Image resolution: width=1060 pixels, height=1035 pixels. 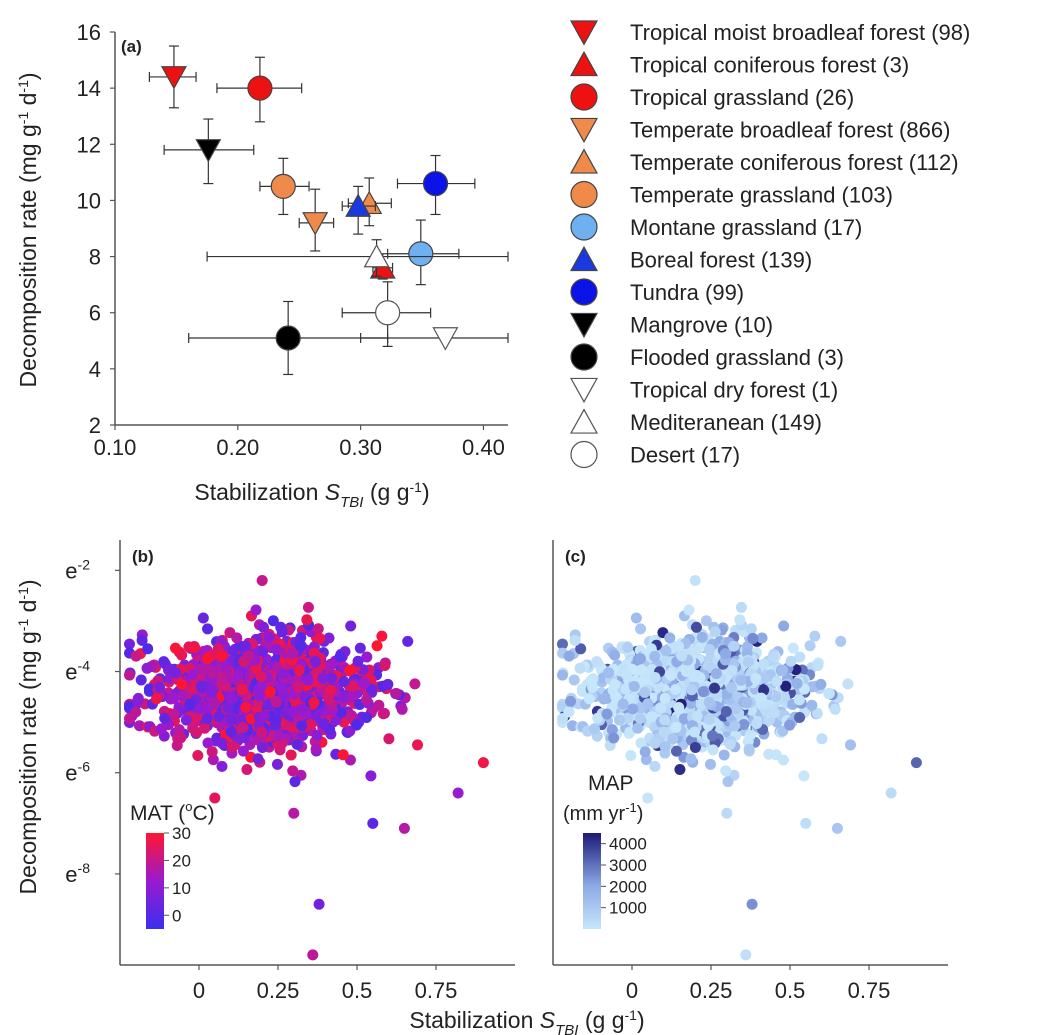 What do you see at coordinates (237, 447) in the screenshot?
I see `x-tick-label: 0.20` at bounding box center [237, 447].